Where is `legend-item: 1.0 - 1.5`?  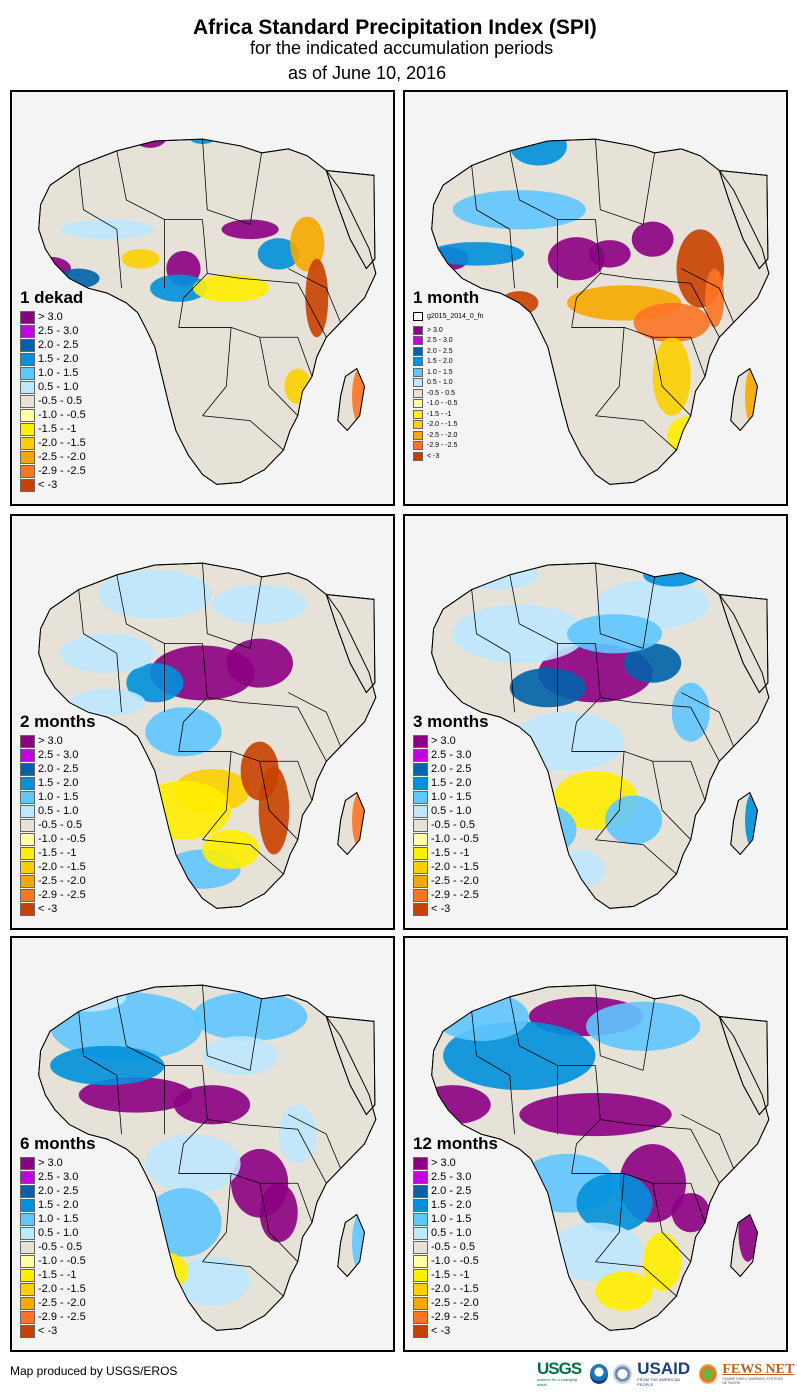 legend-item: 1.0 - 1.5 is located at coordinates (53, 373).